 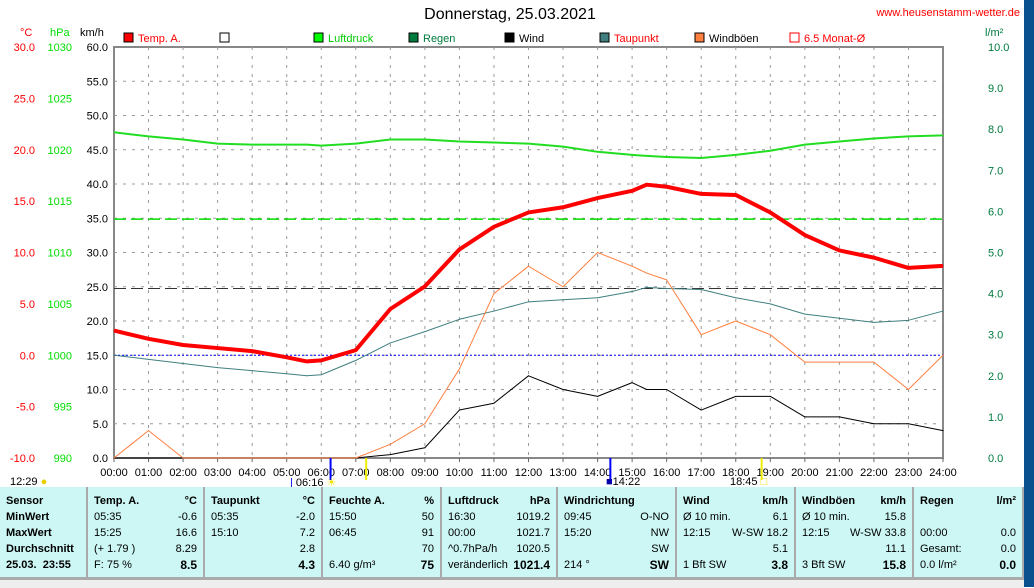 I want to click on cell-info: 3 Bft SW, so click(x=824, y=565).